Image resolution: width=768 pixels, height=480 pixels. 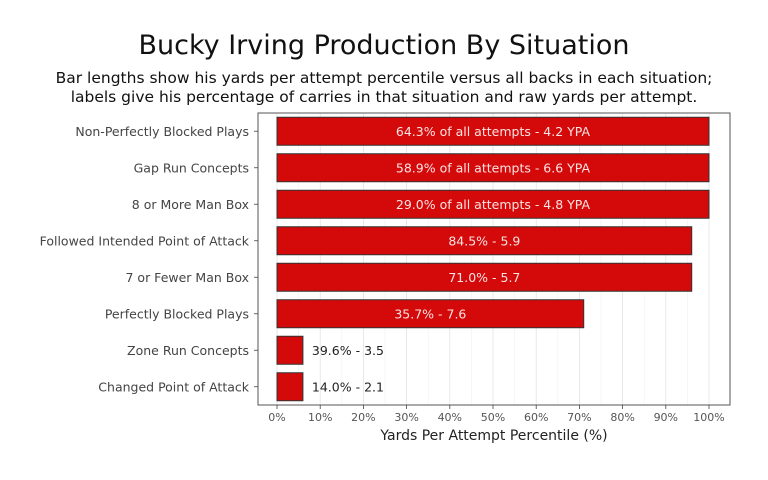 What do you see at coordinates (622, 417) in the screenshot?
I see `x-tick-label: 80%` at bounding box center [622, 417].